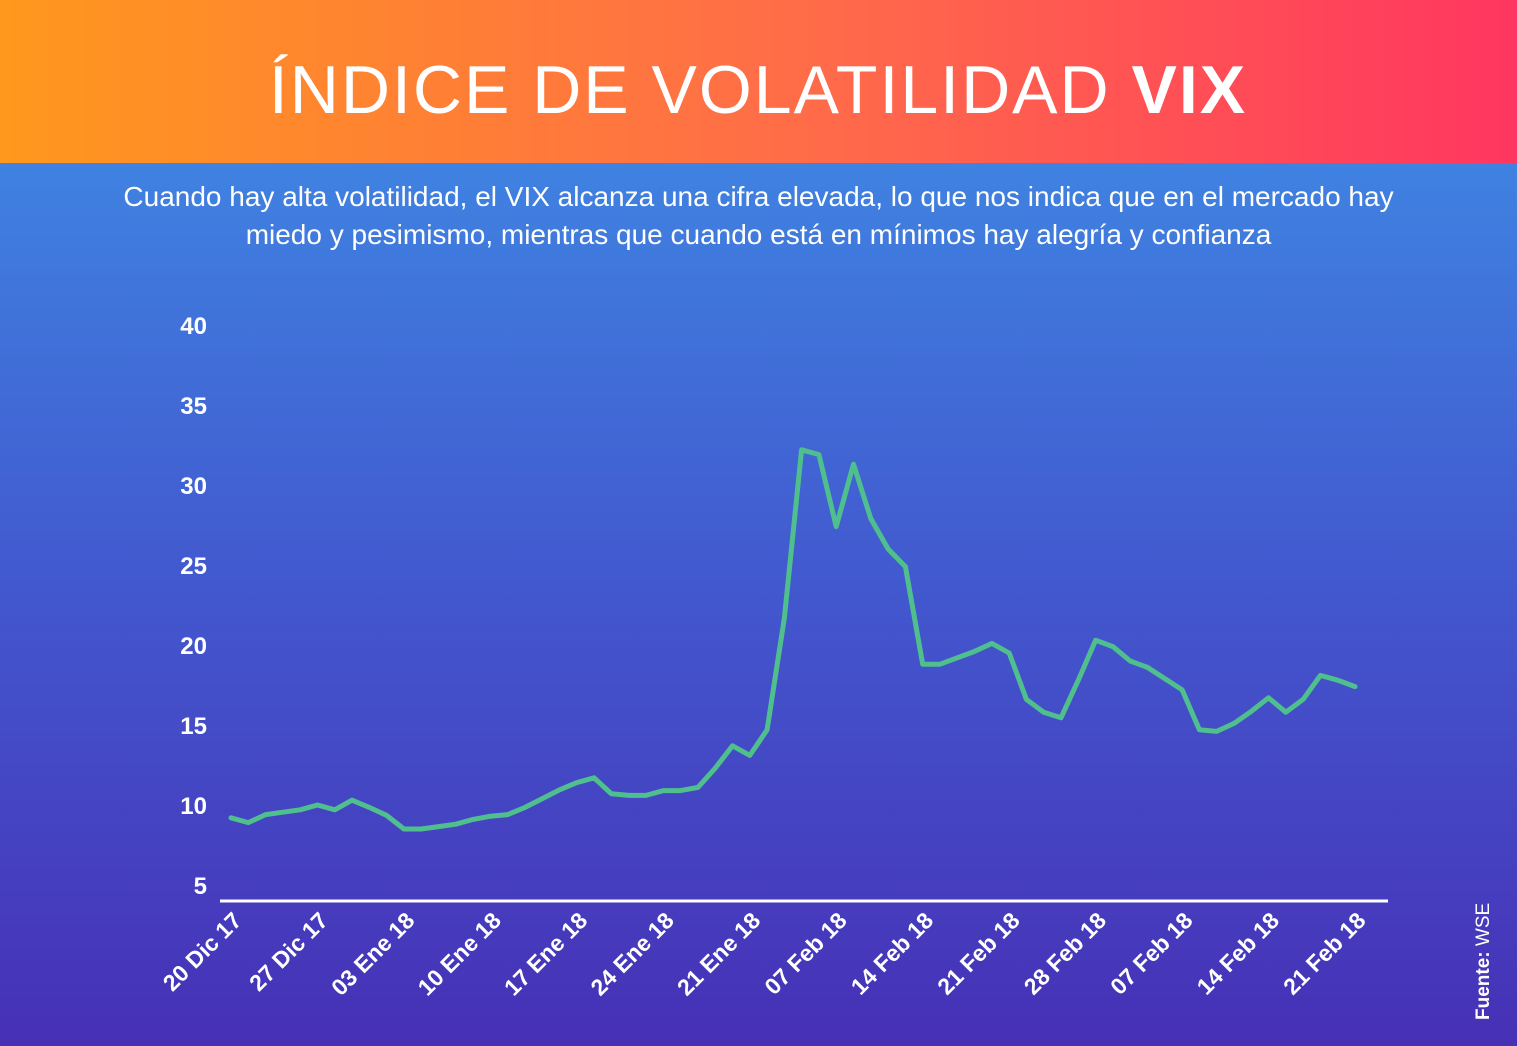 The width and height of the screenshot is (1517, 1046). Describe the element at coordinates (1190, 90) in the screenshot. I see `title-highlight: VIX` at that location.